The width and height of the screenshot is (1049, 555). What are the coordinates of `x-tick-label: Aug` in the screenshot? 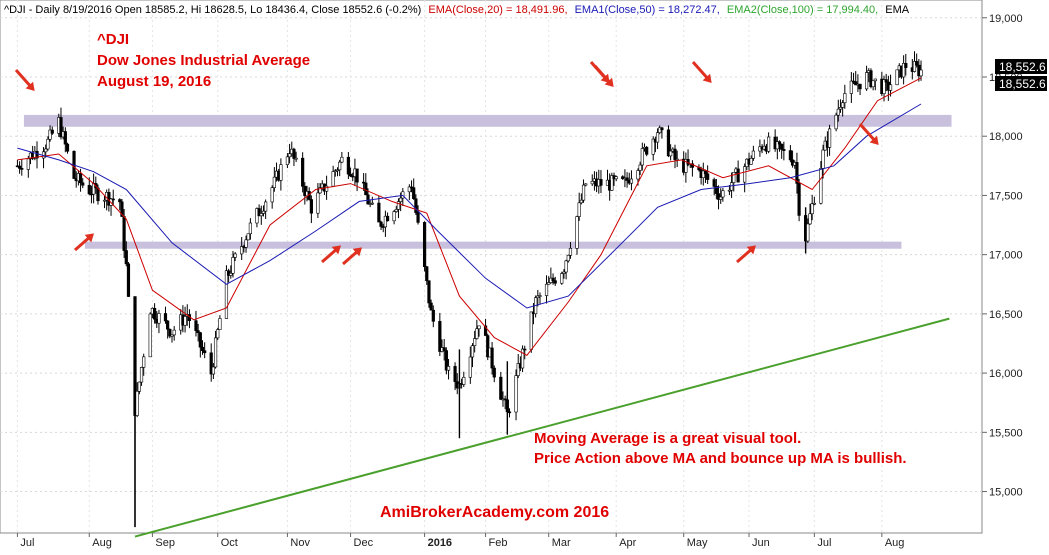 It's located at (102, 543).